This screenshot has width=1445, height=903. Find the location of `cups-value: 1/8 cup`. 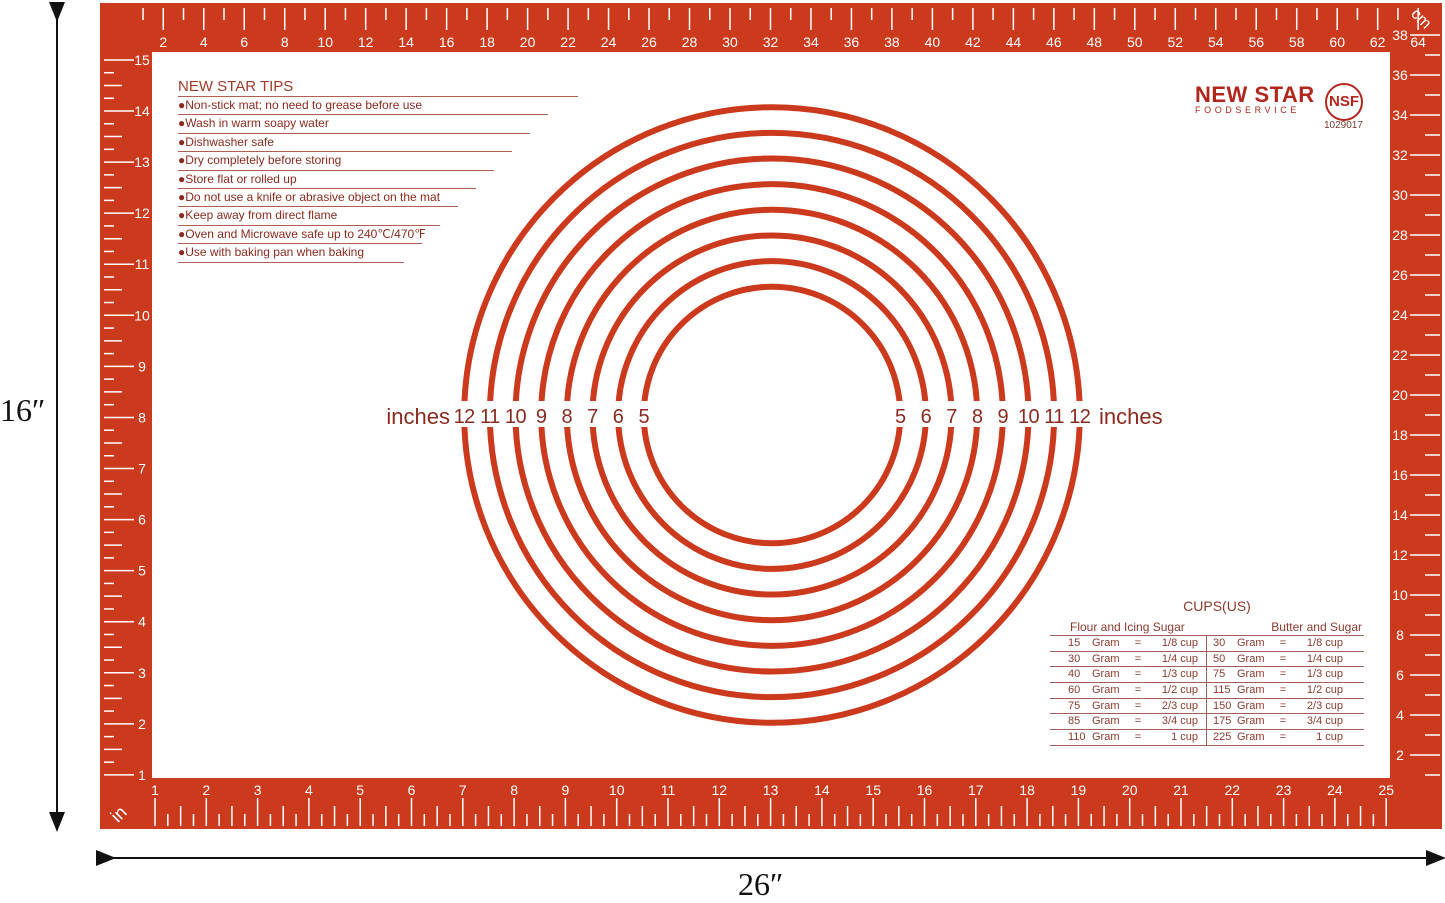

cups-value: 1/8 cup is located at coordinates (1179, 643).